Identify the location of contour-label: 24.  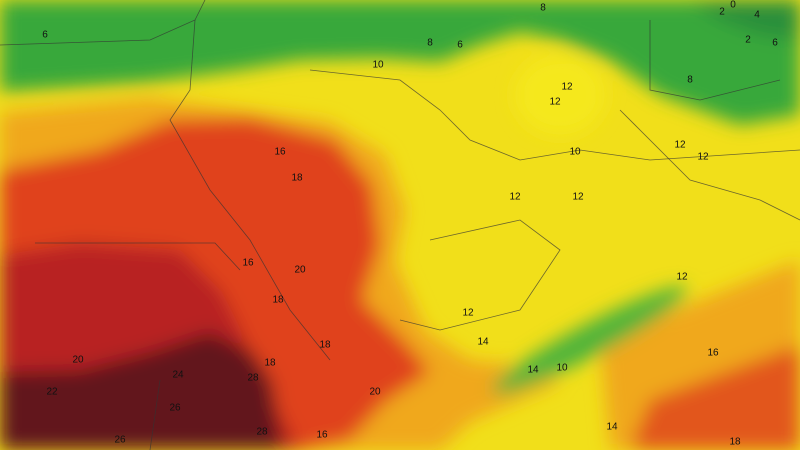
(178, 375).